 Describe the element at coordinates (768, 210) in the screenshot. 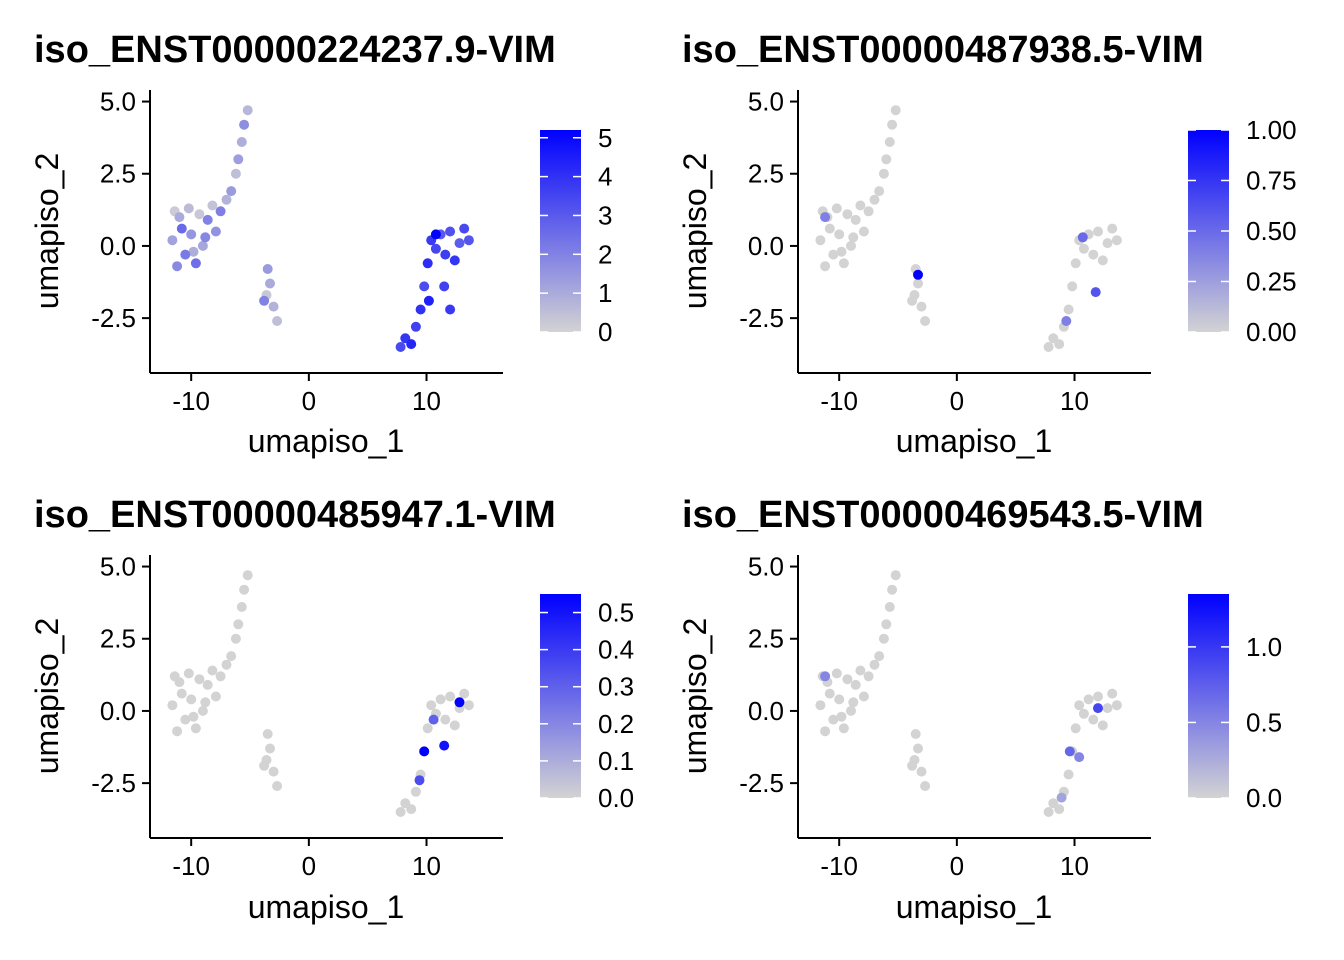

I see `panel-2-y-ticks: -2.5 0.0 2.5 5.0` at that location.